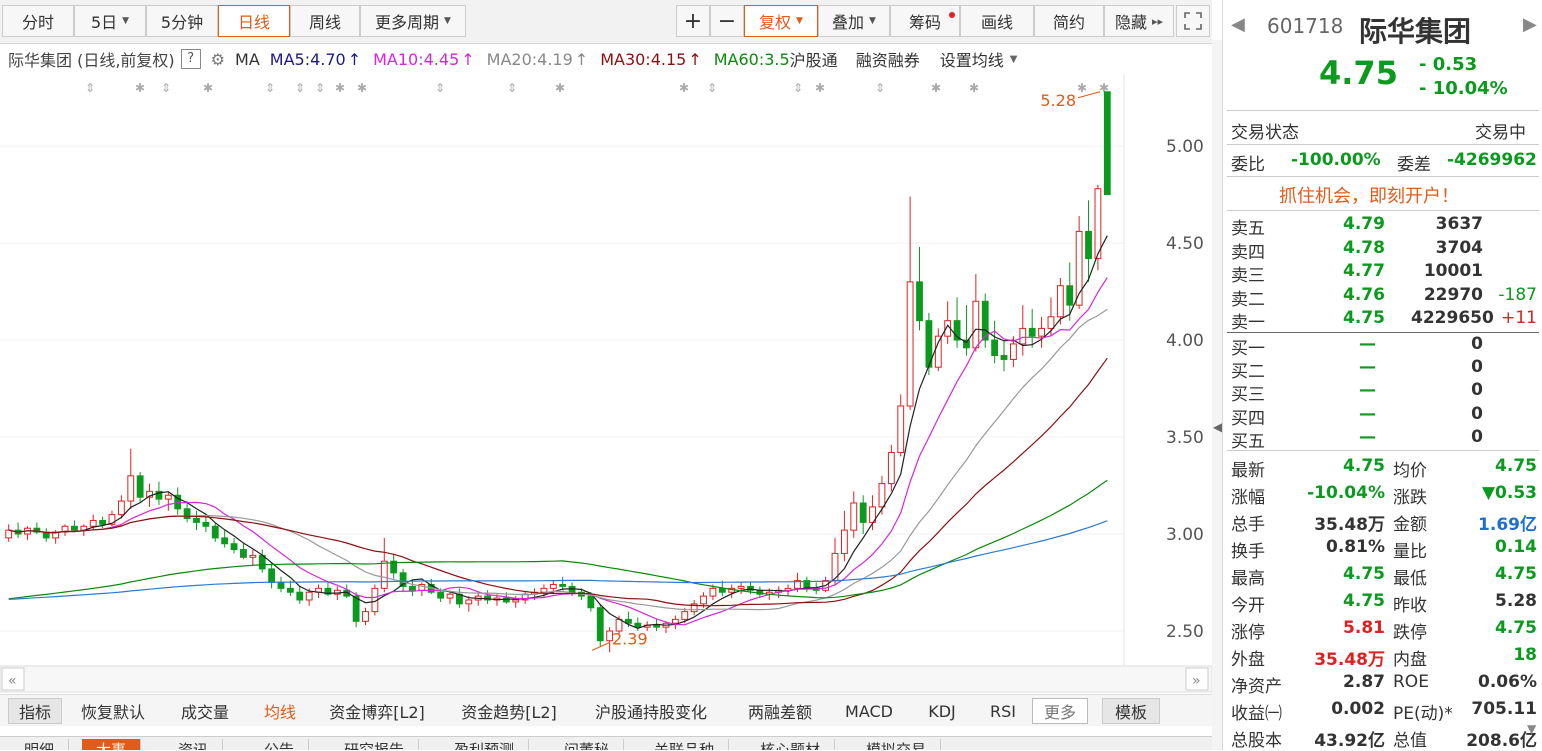 The image size is (1542, 751). I want to click on hide-button: 隐藏 ▸▸, so click(1139, 21).